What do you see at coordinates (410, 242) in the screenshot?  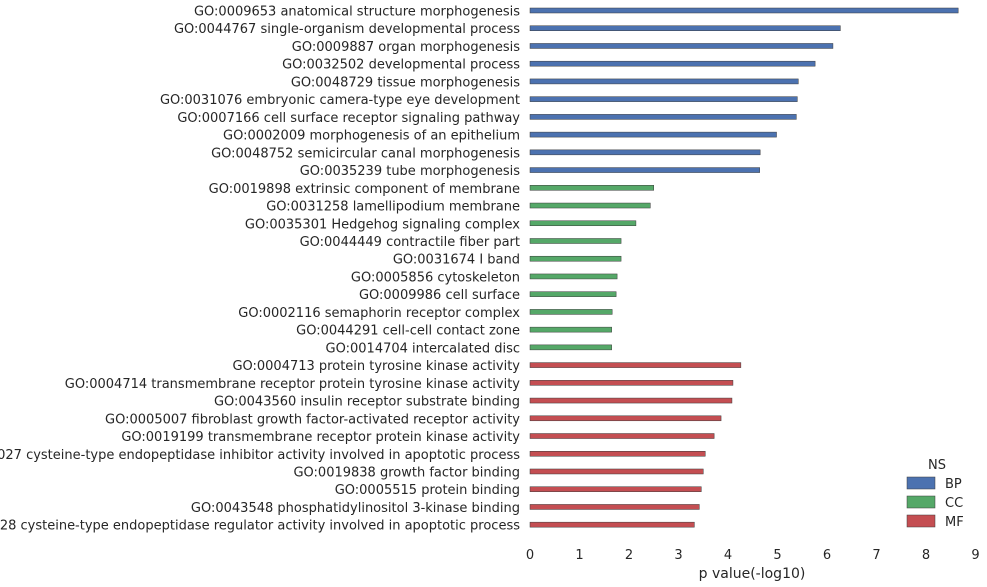 I see `category-label: GO:0044449 contractile fiber part` at bounding box center [410, 242].